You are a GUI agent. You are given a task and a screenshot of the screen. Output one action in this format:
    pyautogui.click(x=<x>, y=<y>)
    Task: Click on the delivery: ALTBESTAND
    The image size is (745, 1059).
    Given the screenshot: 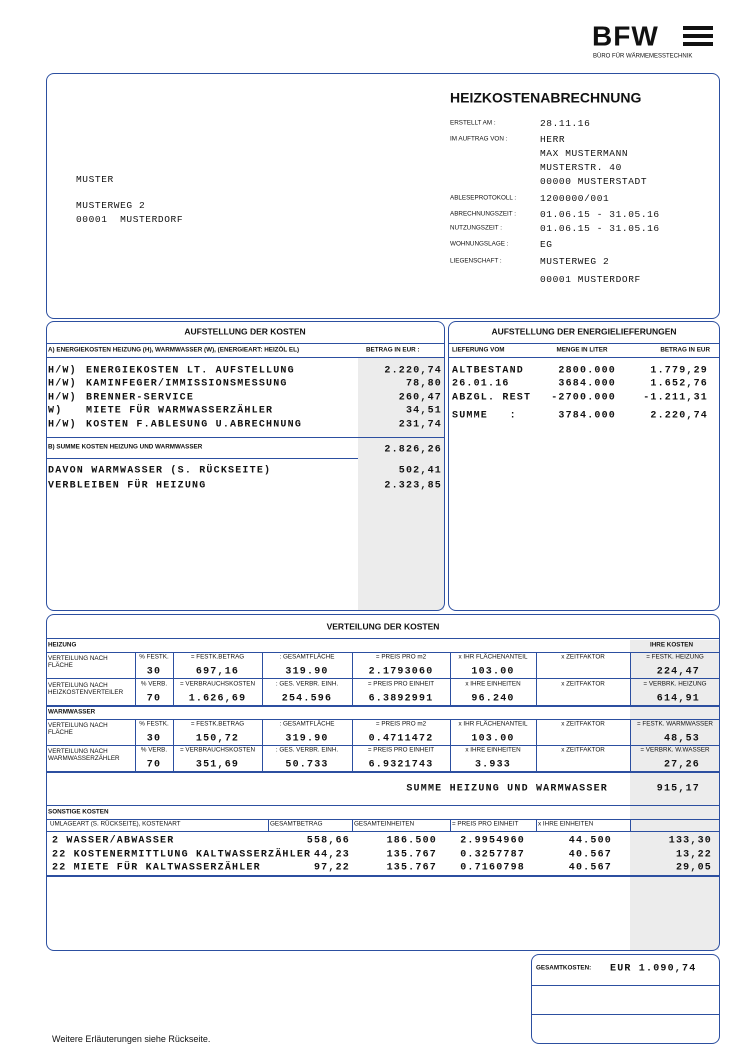 What is the action you would take?
    pyautogui.click(x=488, y=371)
    